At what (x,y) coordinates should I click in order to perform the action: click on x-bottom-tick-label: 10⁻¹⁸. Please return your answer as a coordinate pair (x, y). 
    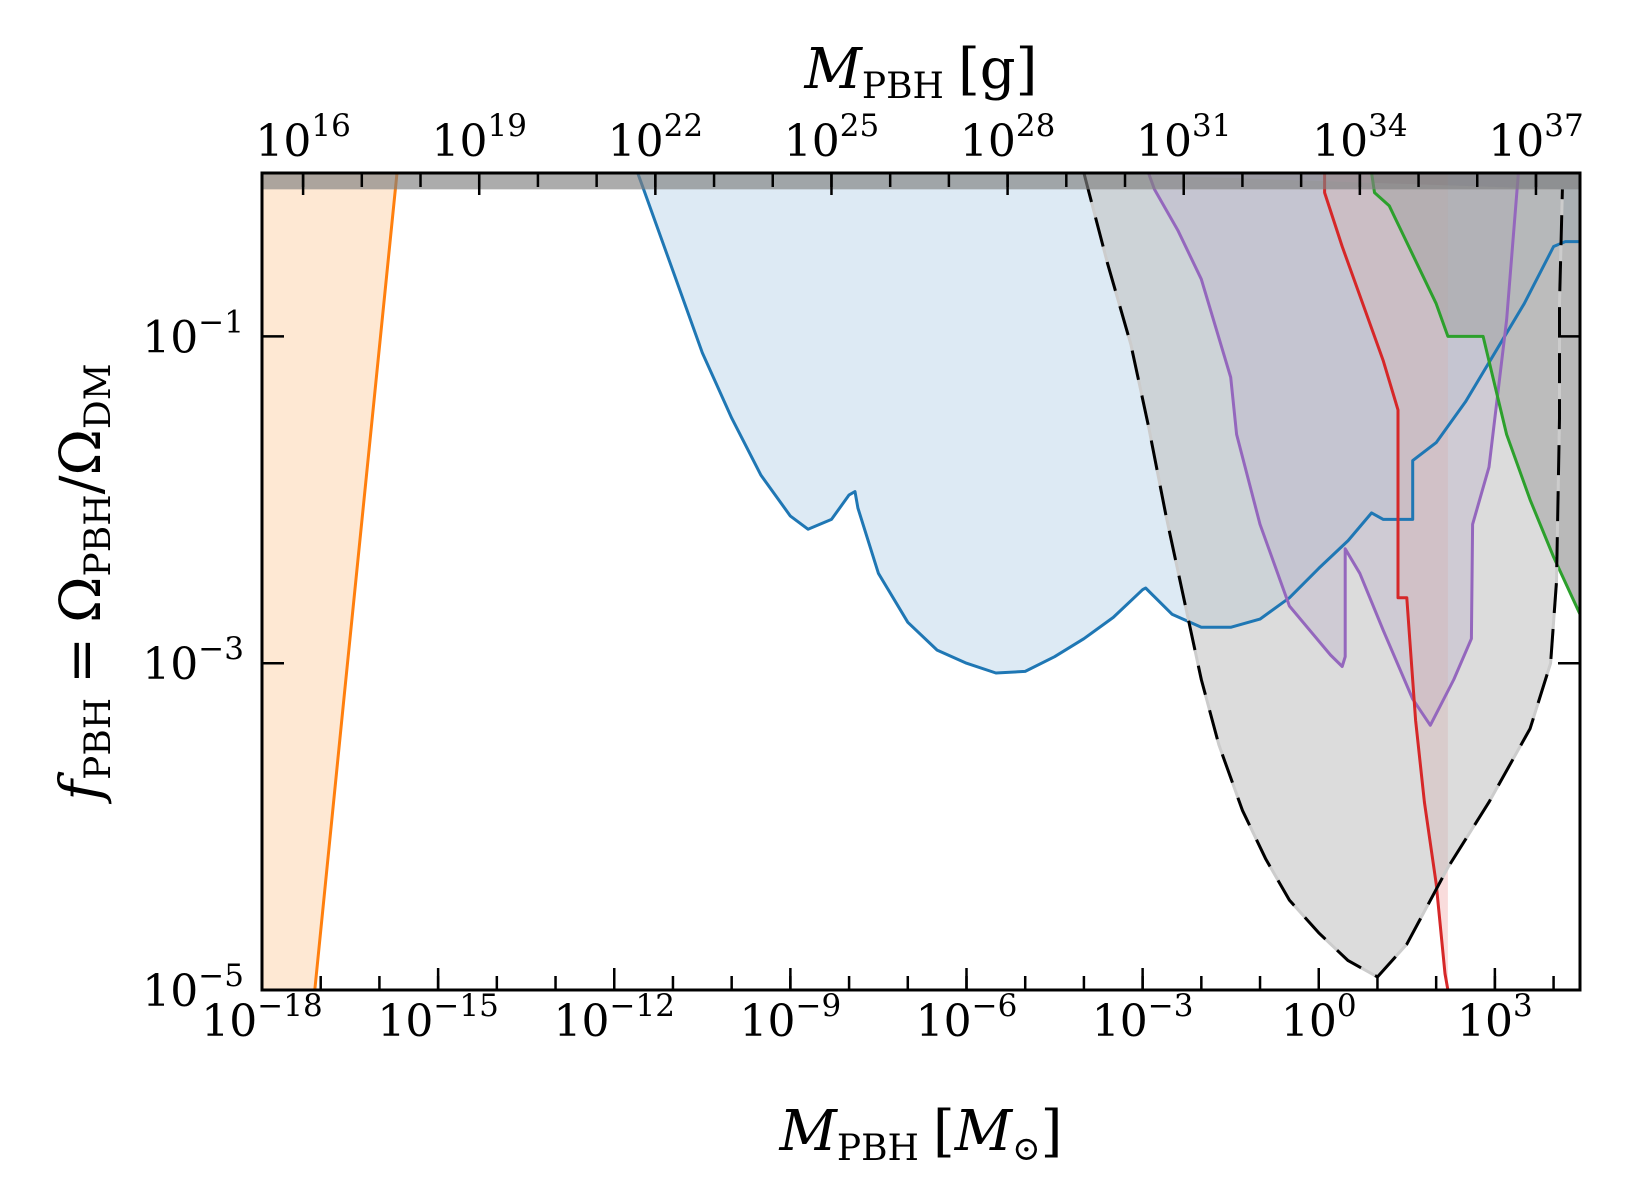
    Looking at the image, I should click on (261, 1017).